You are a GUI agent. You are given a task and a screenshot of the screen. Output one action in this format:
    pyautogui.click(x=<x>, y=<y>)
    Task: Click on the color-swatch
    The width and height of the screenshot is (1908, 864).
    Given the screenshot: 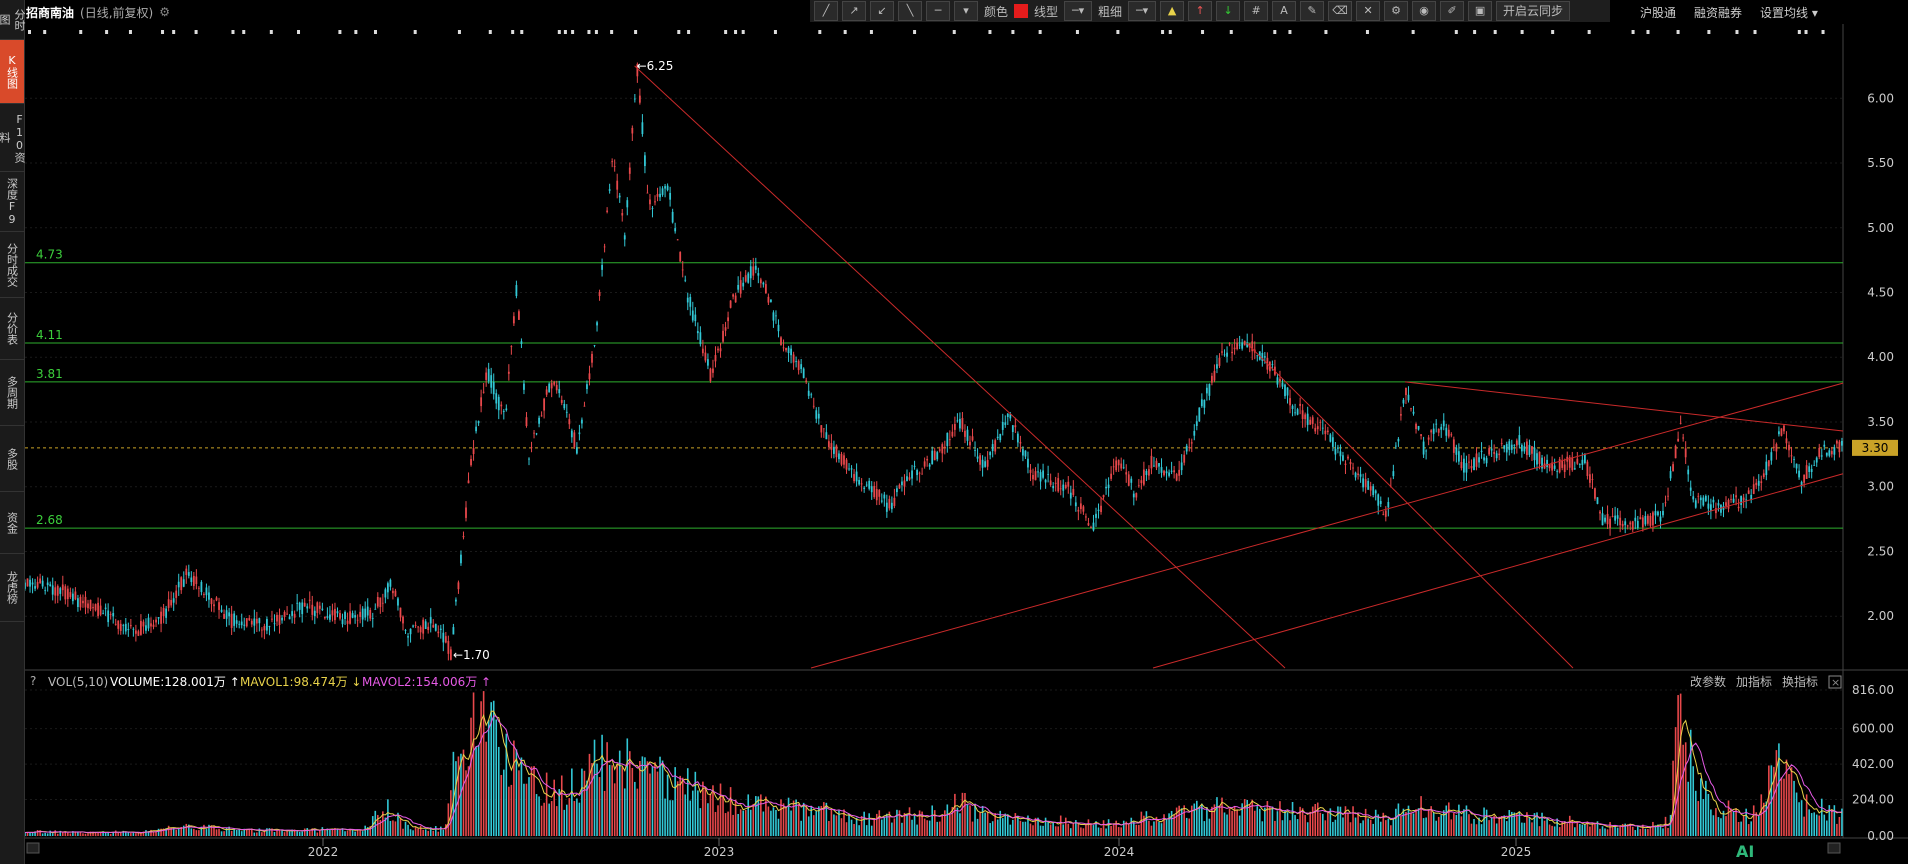 What is the action you would take?
    pyautogui.click(x=1021, y=11)
    